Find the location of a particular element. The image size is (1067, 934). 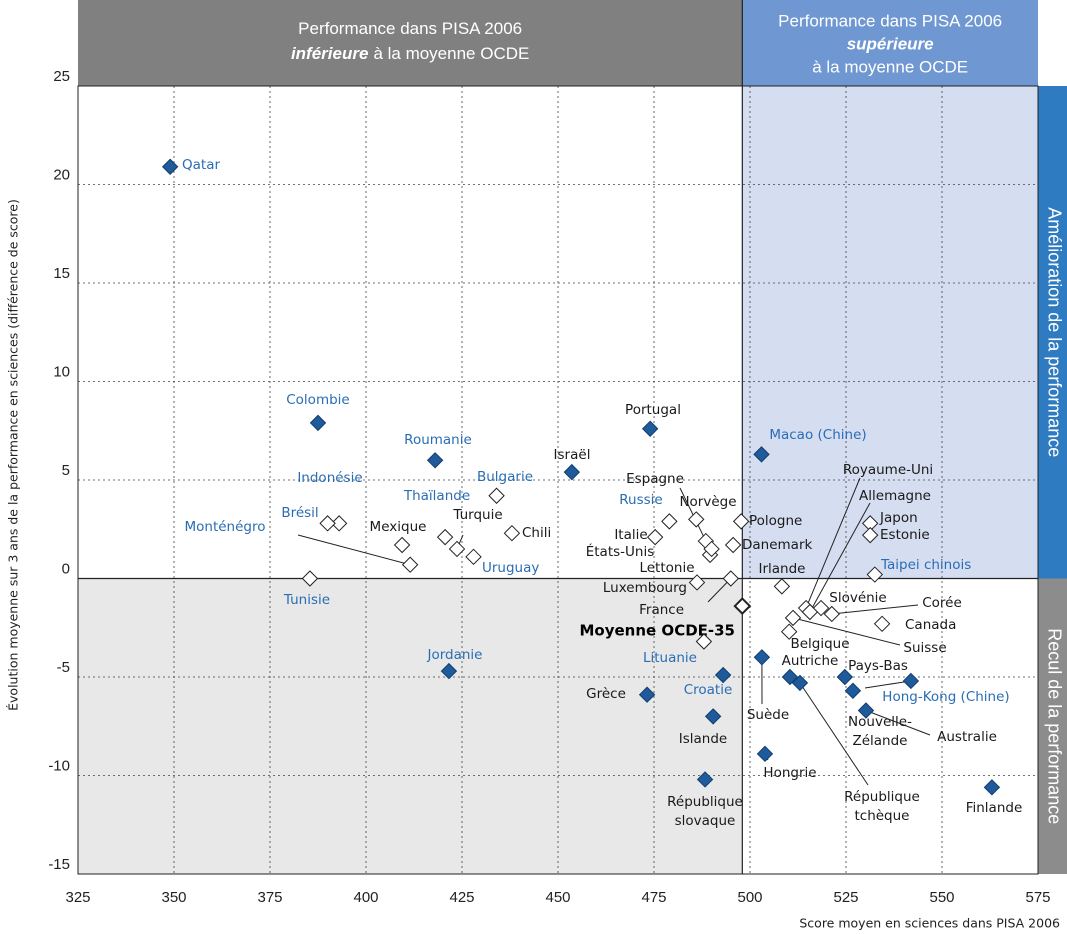

point-label: Autriche is located at coordinates (810, 661).